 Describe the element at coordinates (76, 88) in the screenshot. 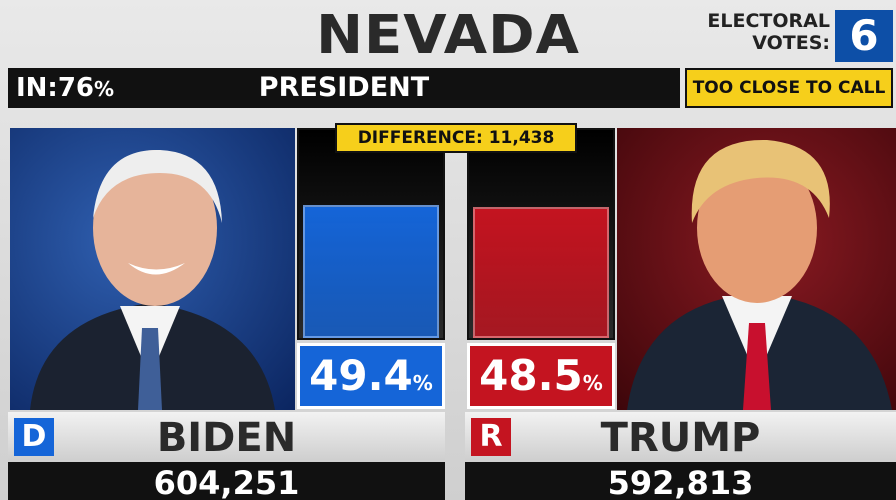

I see `in-percent: 76` at that location.